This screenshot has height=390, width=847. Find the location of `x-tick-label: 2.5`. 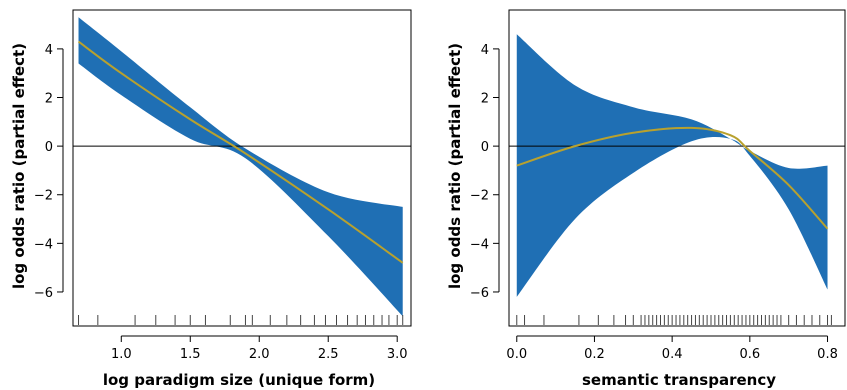

x-tick-label: 2.5 is located at coordinates (328, 354).